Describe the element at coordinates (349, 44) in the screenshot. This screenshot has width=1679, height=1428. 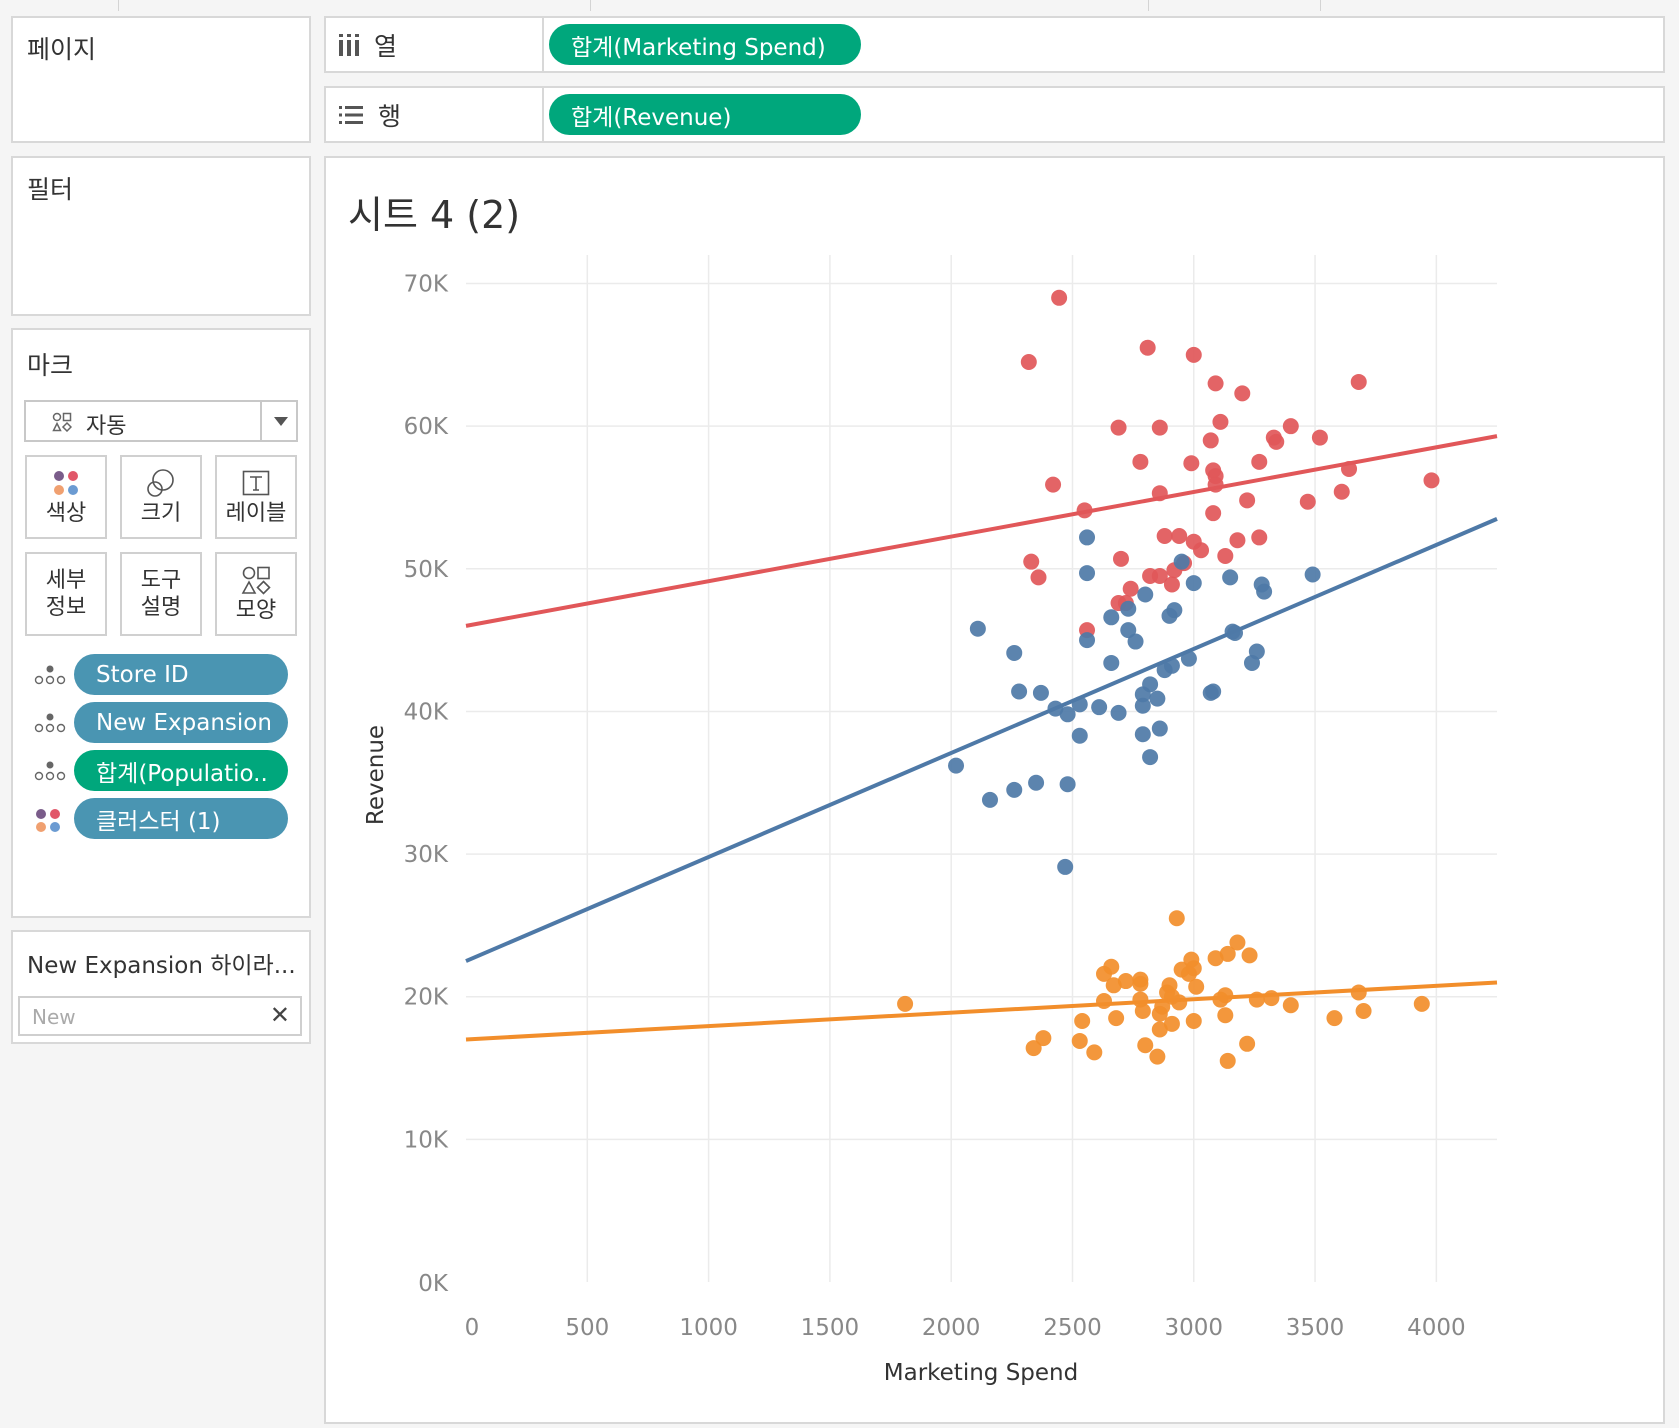
I see `columns-icon` at that location.